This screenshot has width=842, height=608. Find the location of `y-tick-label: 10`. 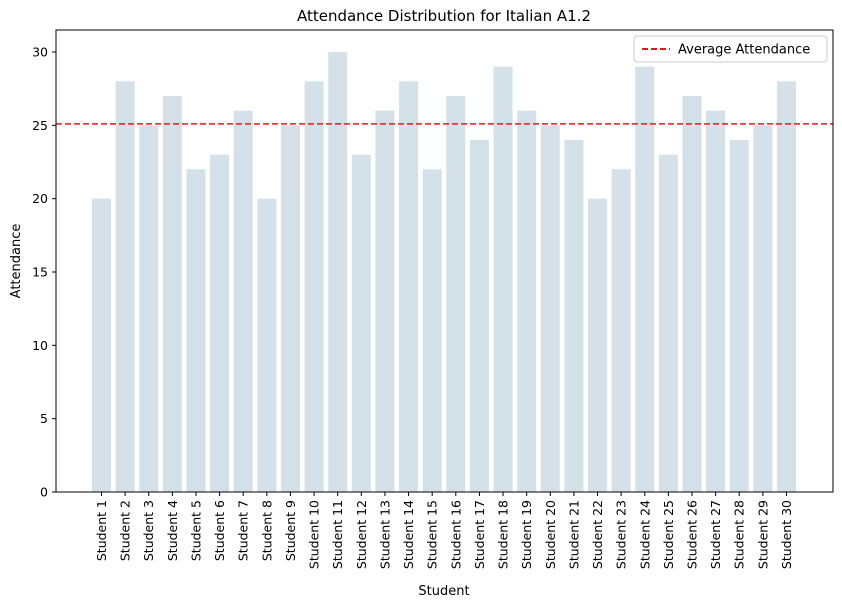

y-tick-label: 10 is located at coordinates (40, 345).